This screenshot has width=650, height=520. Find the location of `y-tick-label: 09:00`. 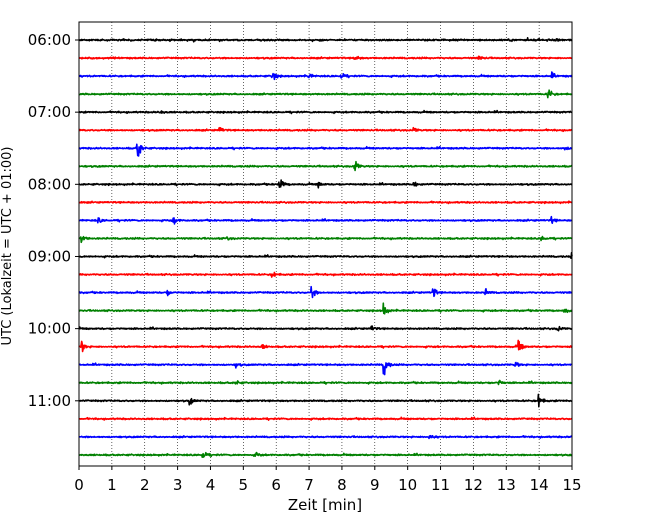

y-tick-label: 09:00 is located at coordinates (49, 256).